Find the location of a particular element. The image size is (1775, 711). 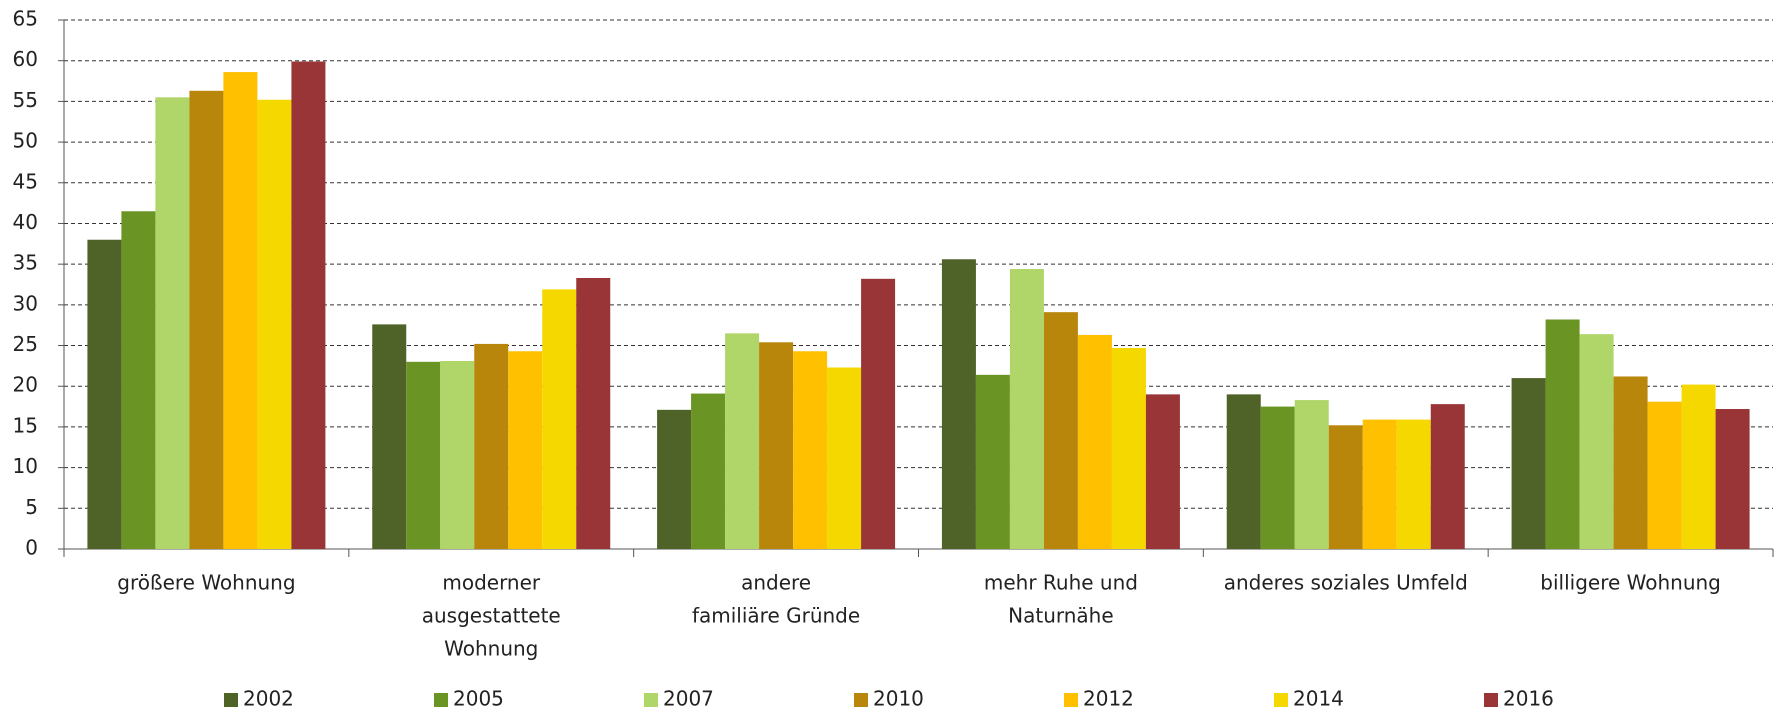

x-tick-label: andere is located at coordinates (776, 583).